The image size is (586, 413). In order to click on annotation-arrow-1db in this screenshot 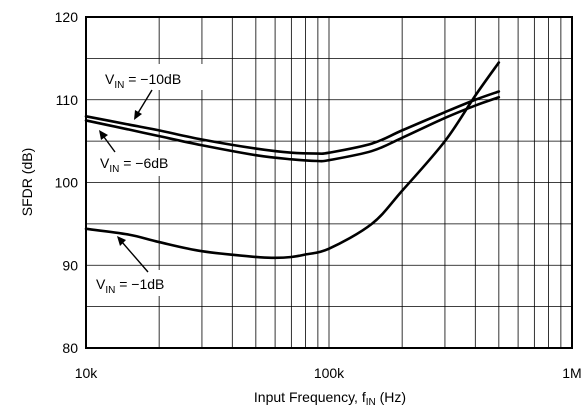, I will do `click(135, 257)`.